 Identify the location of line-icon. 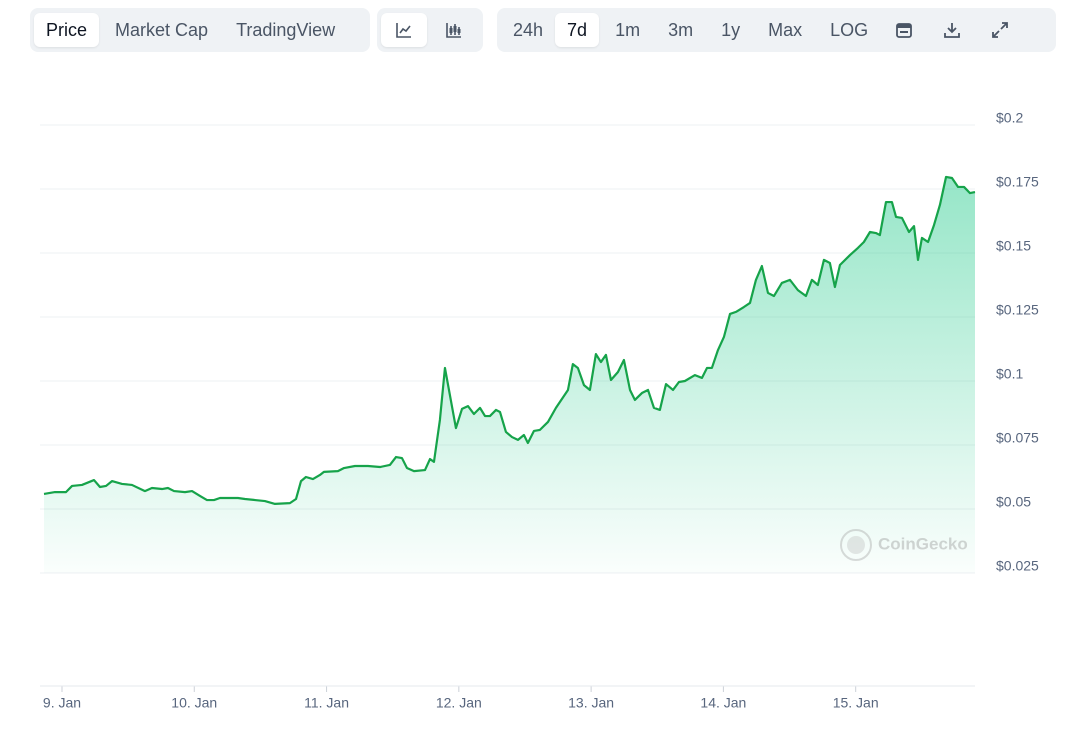
(403, 30).